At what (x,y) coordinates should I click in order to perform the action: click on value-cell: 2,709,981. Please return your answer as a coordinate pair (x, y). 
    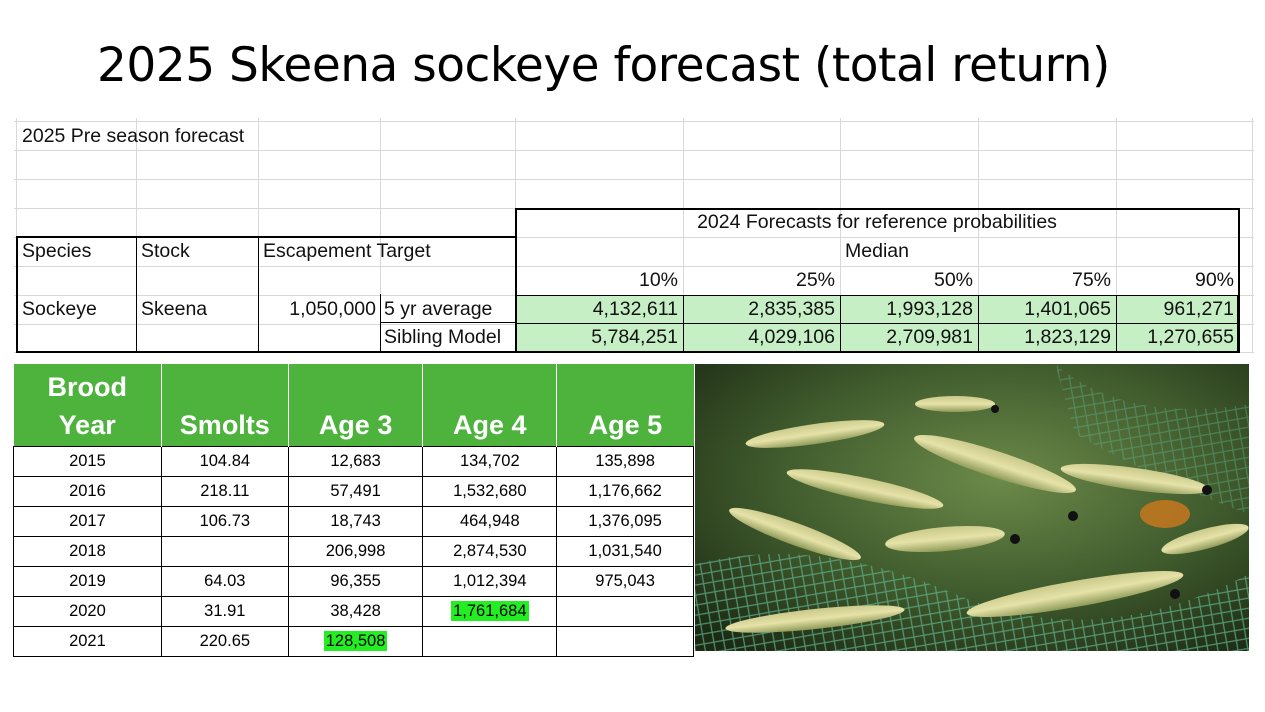
    Looking at the image, I should click on (929, 337).